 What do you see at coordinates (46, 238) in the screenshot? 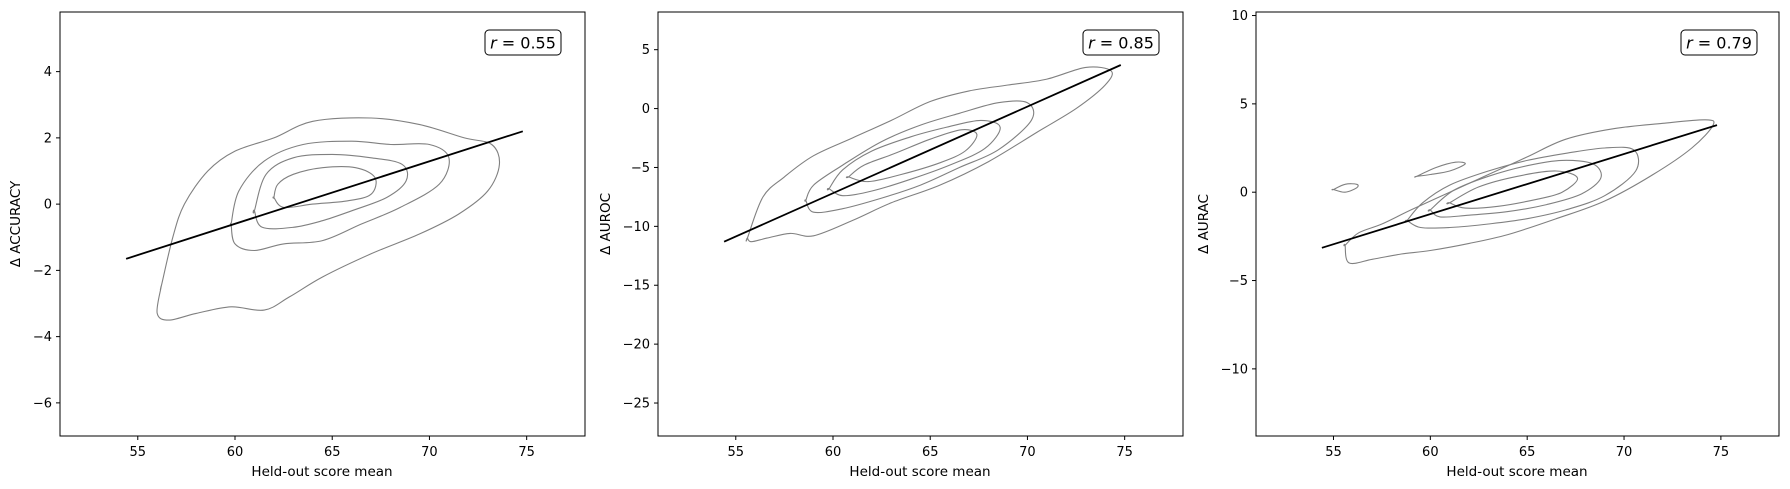
I see `y-axis-ticks: −6 −4 −2 0 2 4` at bounding box center [46, 238].